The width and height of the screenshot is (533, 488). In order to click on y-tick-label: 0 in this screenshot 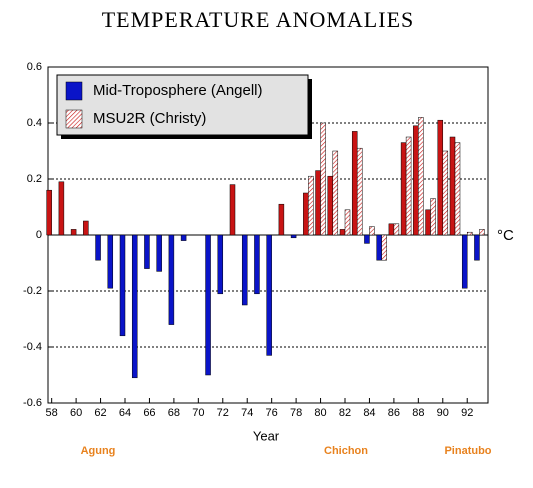, I will do `click(39, 235)`.